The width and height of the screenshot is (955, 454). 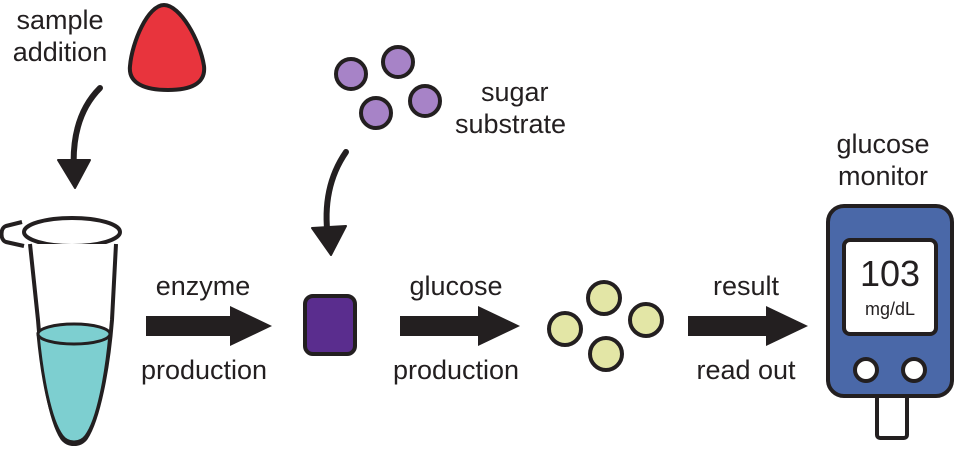 What do you see at coordinates (748, 326) in the screenshot?
I see `arrow-result-read-out` at bounding box center [748, 326].